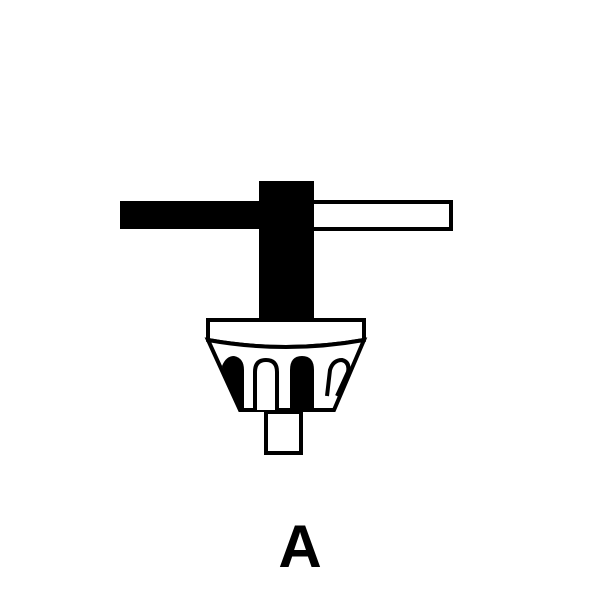  I want to click on figure-caption: A, so click(300, 546).